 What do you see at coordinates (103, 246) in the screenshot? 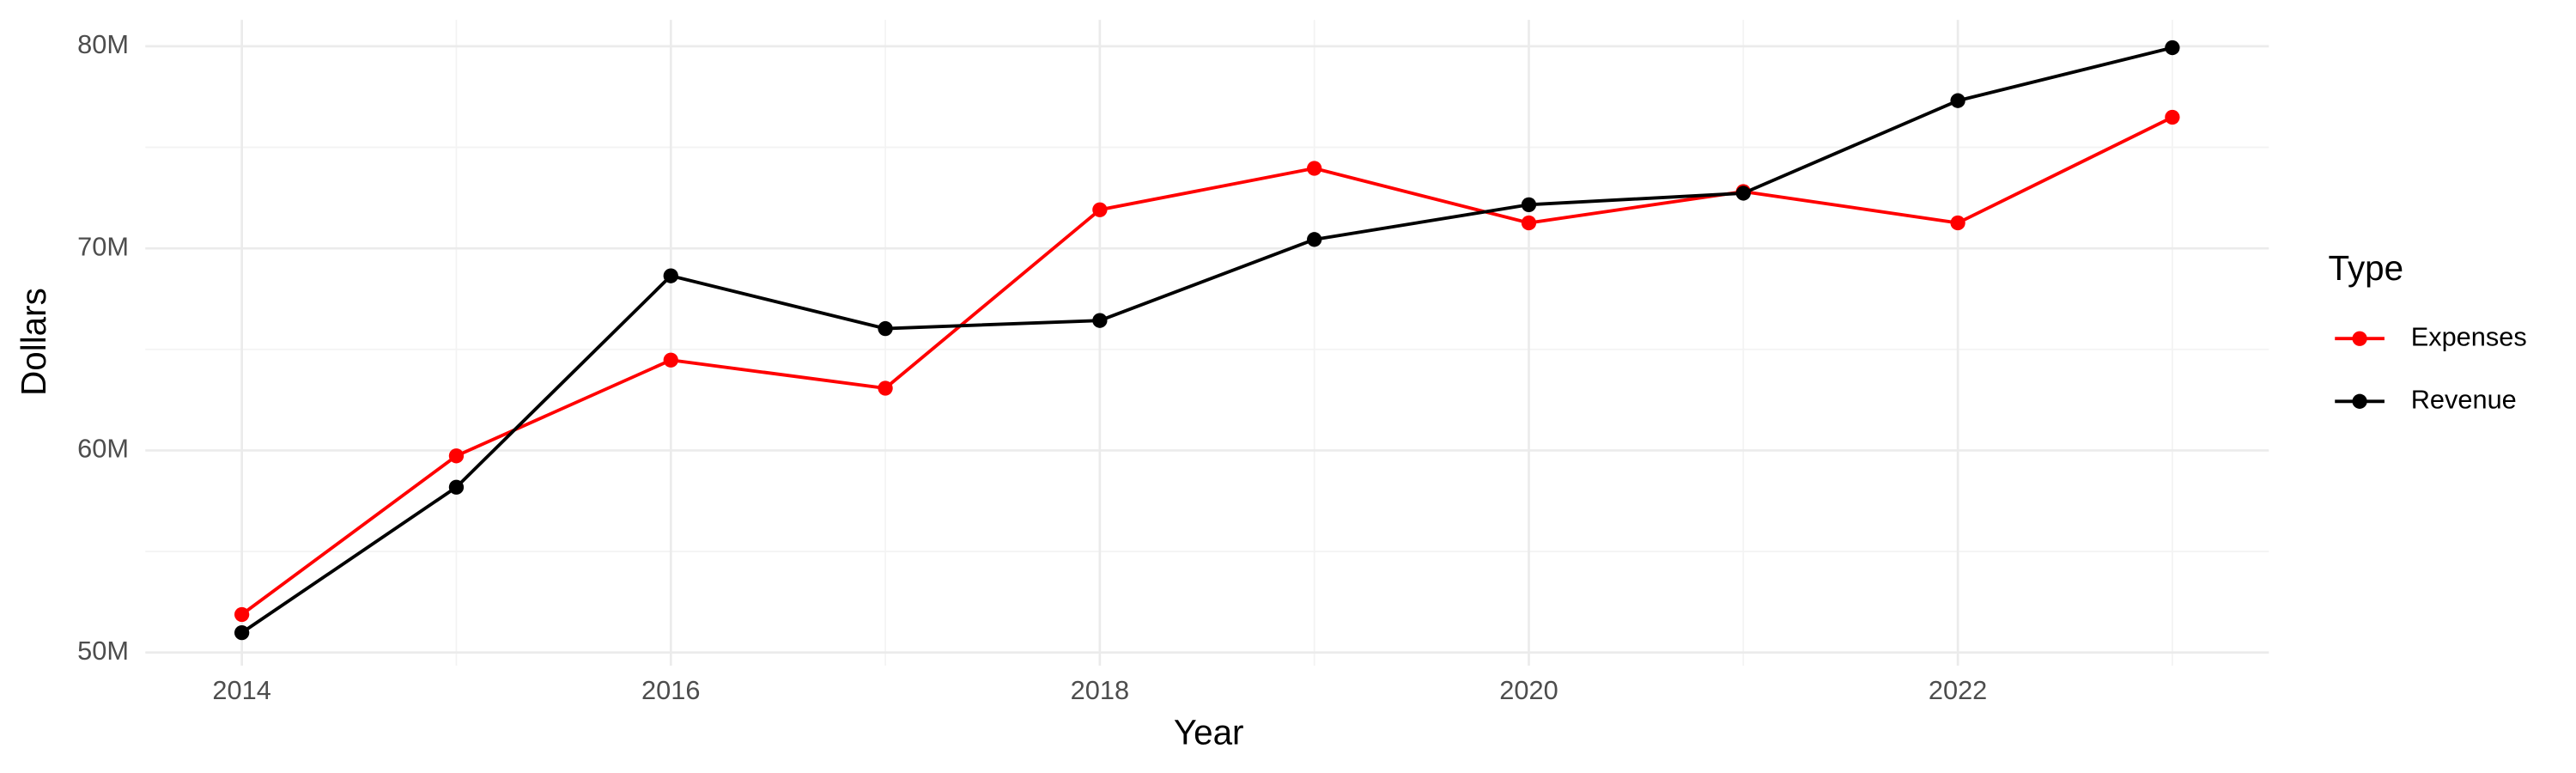
I see `y-tick-label: 70M` at bounding box center [103, 246].